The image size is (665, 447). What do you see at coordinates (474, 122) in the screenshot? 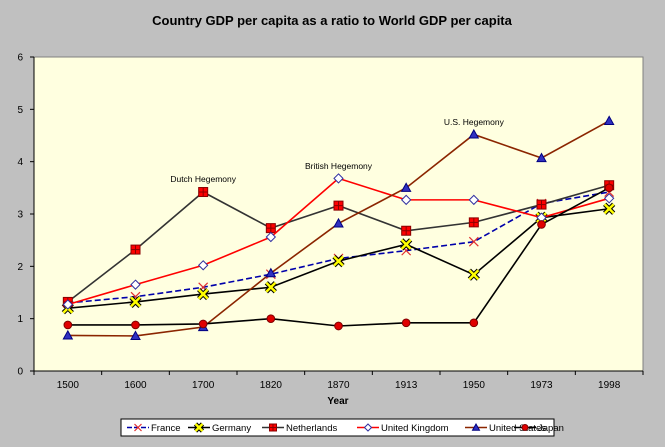
I see `annotation-label: U.S. Hegemony` at bounding box center [474, 122].